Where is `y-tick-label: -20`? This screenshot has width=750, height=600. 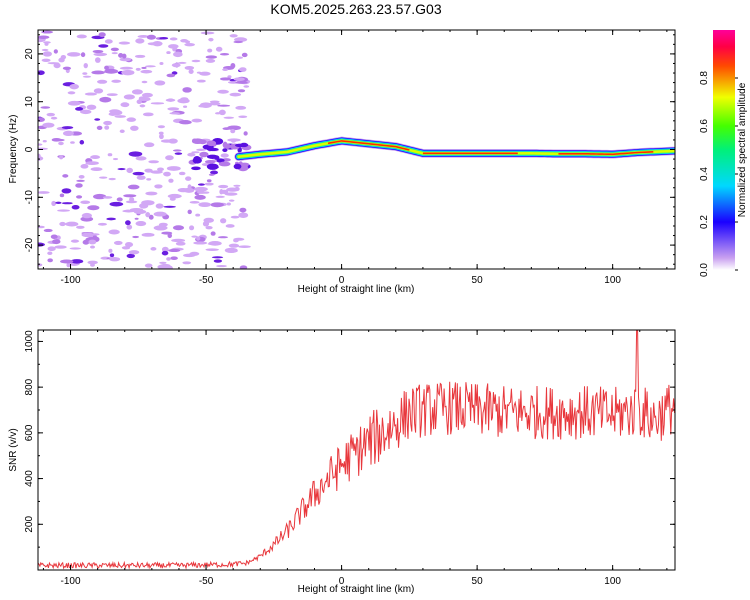
y-tick-label: -20 is located at coordinates (29, 244).